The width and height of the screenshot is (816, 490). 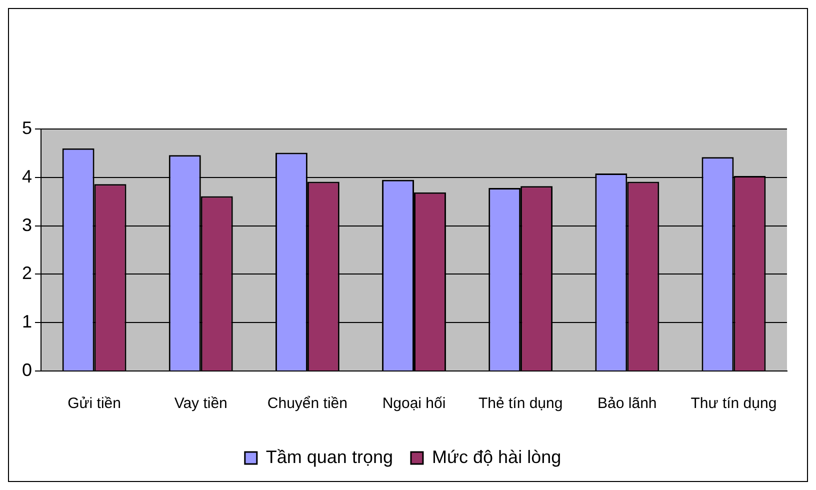 I want to click on x-tick-label: Thẻ tín dụng, so click(x=520, y=403).